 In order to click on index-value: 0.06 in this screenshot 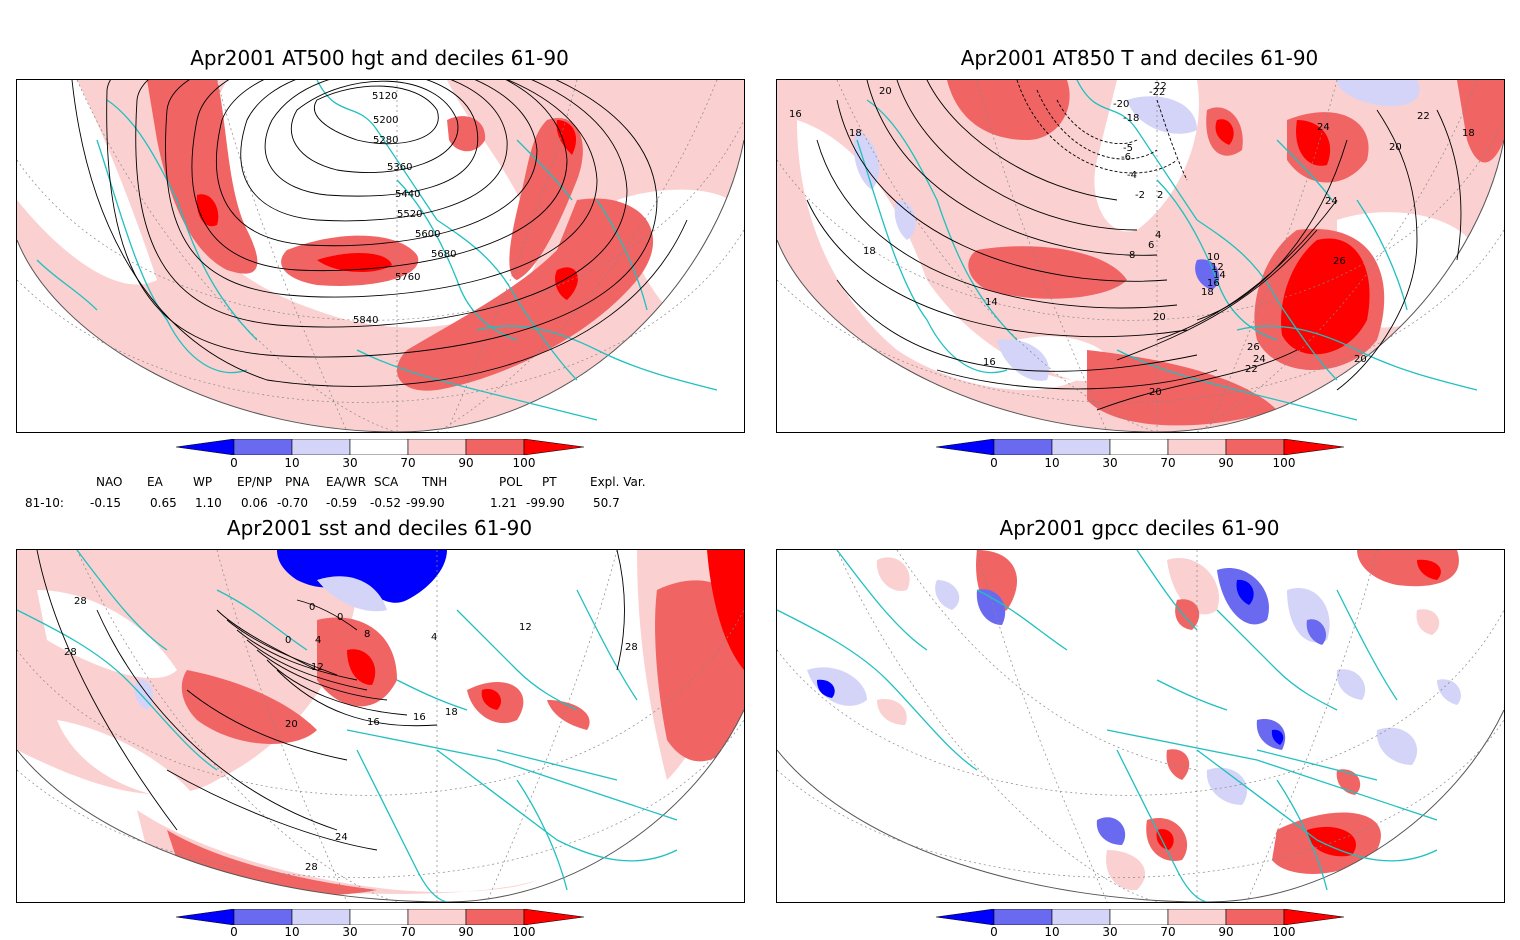, I will do `click(254, 503)`.